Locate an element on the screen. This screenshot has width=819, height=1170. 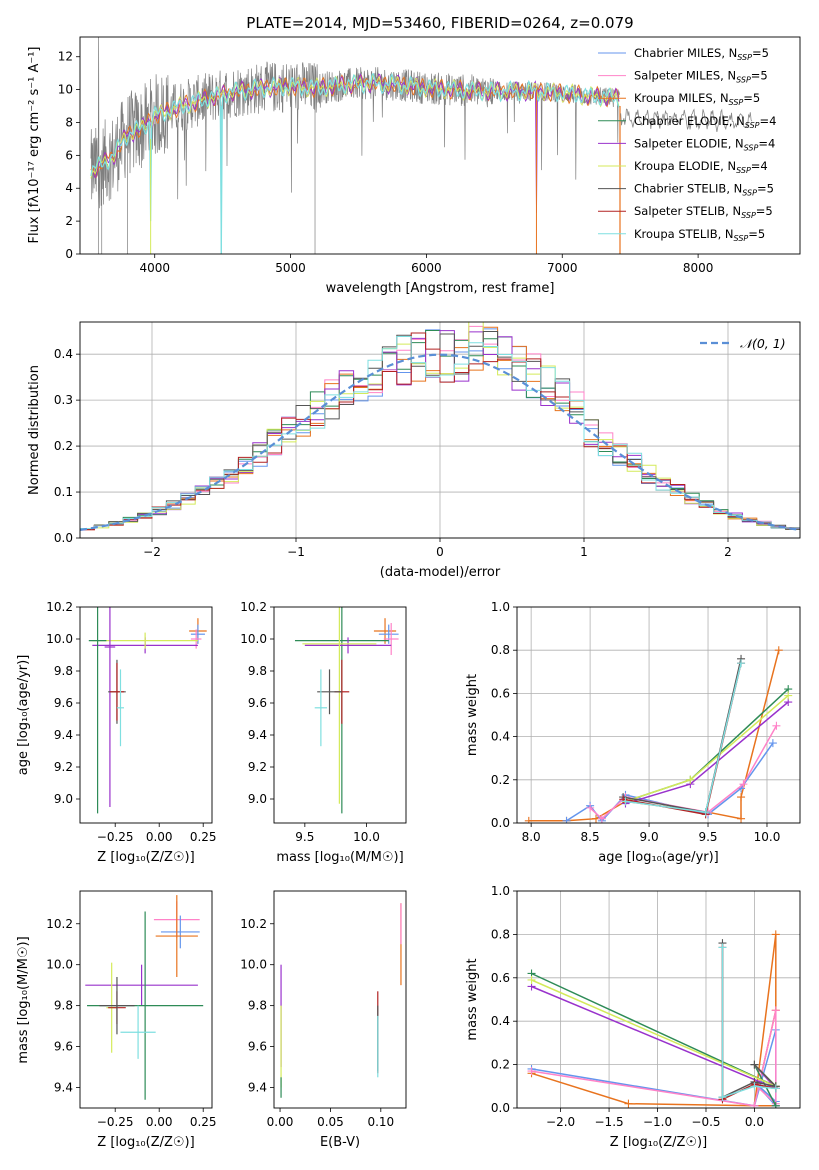
mass-vs-Z-ylabel: mass [log₁₀(M/M☉)] is located at coordinates (23, 999).